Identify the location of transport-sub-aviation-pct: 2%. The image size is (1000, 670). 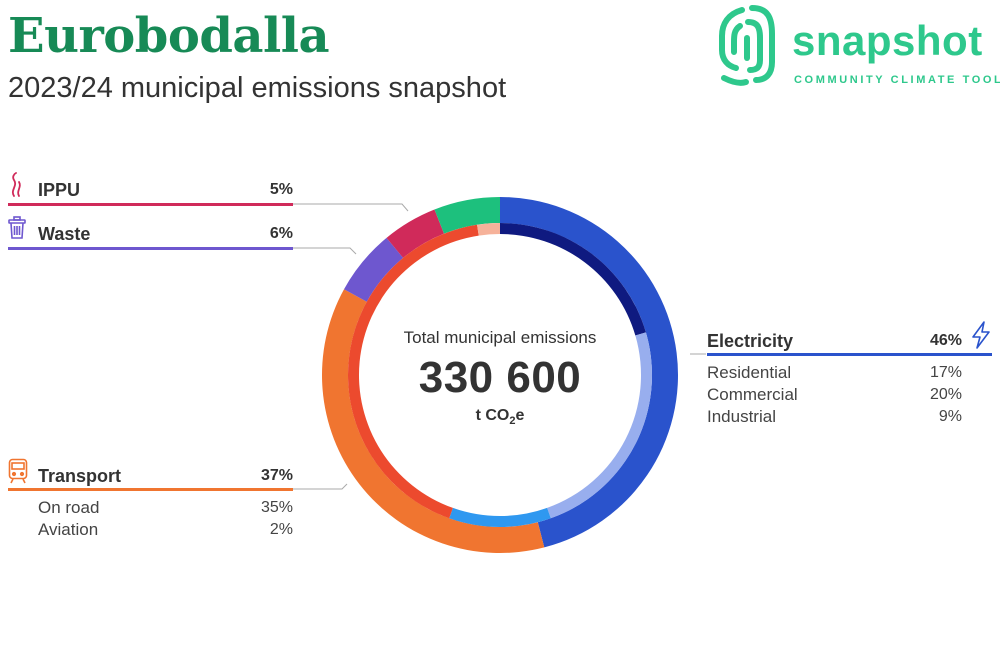
(281, 529).